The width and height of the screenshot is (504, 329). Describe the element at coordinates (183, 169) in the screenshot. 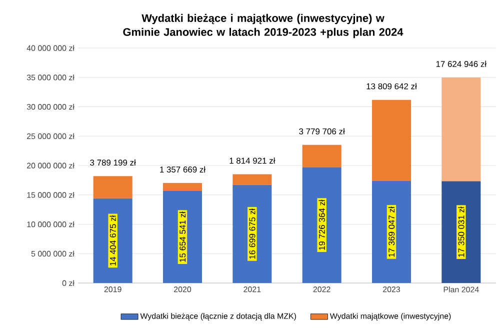

I see `data-label: 1 357 669 zł` at that location.